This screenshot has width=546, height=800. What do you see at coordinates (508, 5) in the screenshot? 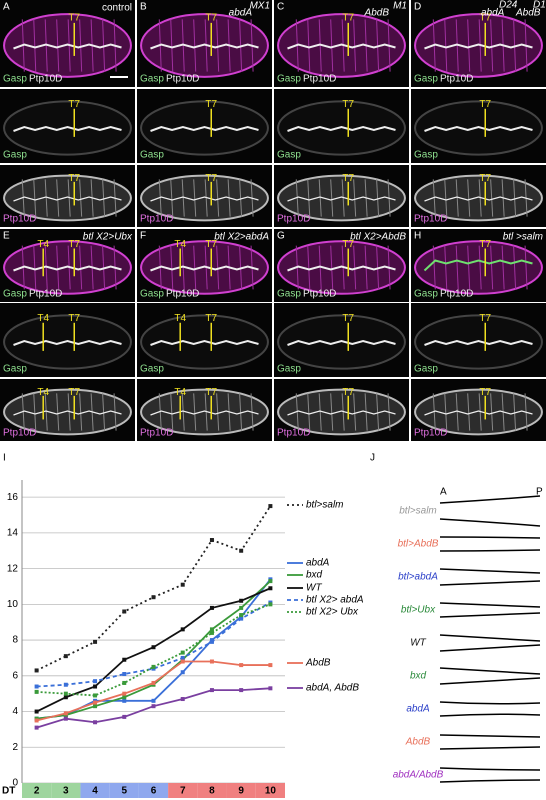
I see `superscript: D24` at bounding box center [508, 5].